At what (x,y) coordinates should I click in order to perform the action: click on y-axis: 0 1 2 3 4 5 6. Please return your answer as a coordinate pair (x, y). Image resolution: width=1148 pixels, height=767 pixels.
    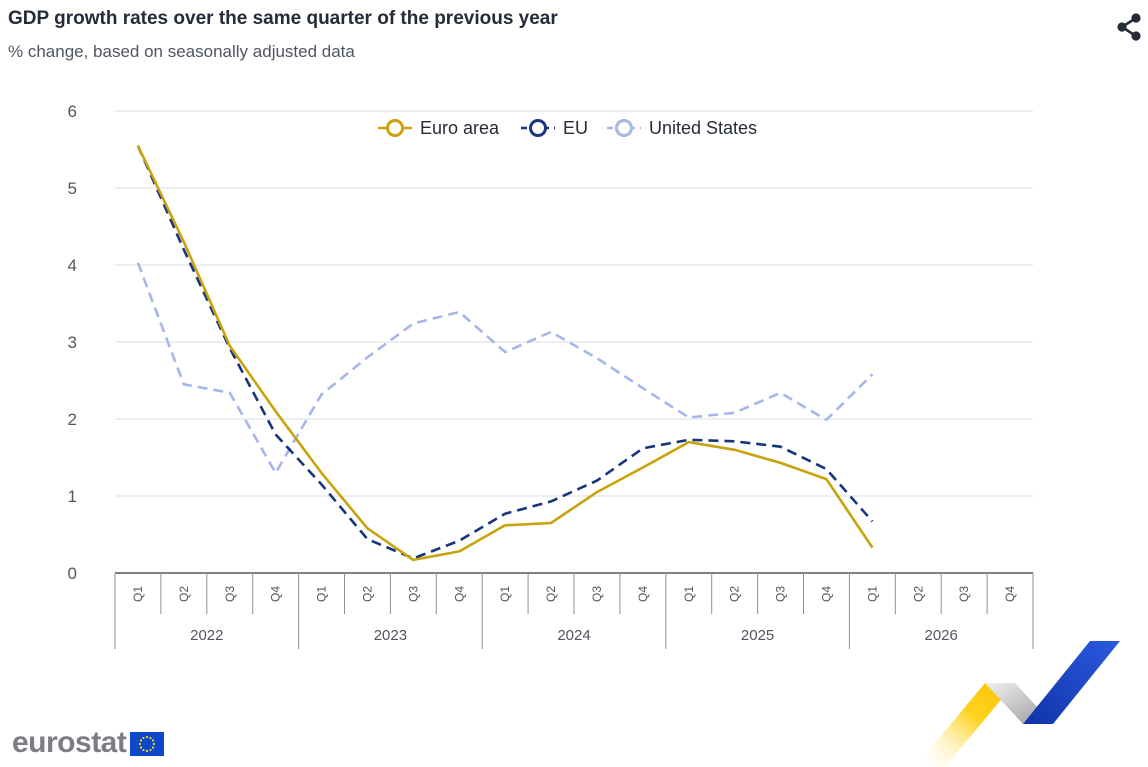
    Looking at the image, I should click on (72, 342).